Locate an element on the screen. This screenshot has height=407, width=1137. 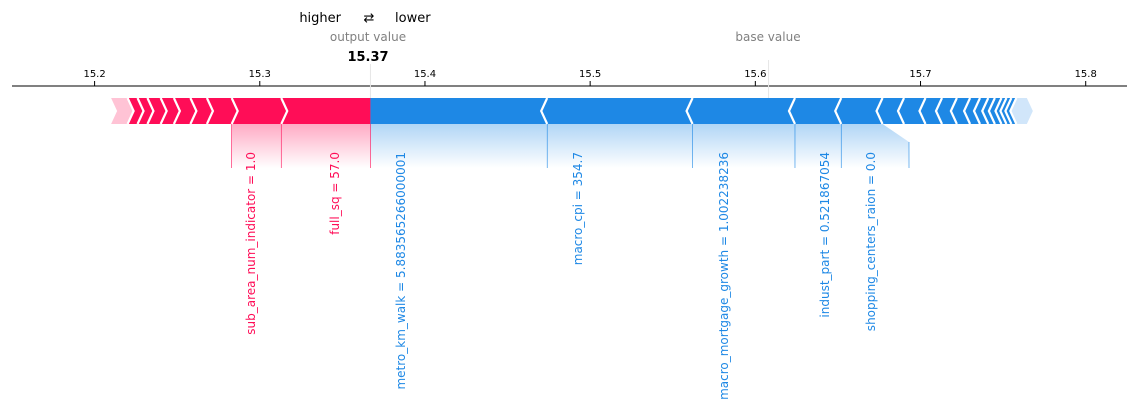
output-value-caption: output value is located at coordinates (368, 37).